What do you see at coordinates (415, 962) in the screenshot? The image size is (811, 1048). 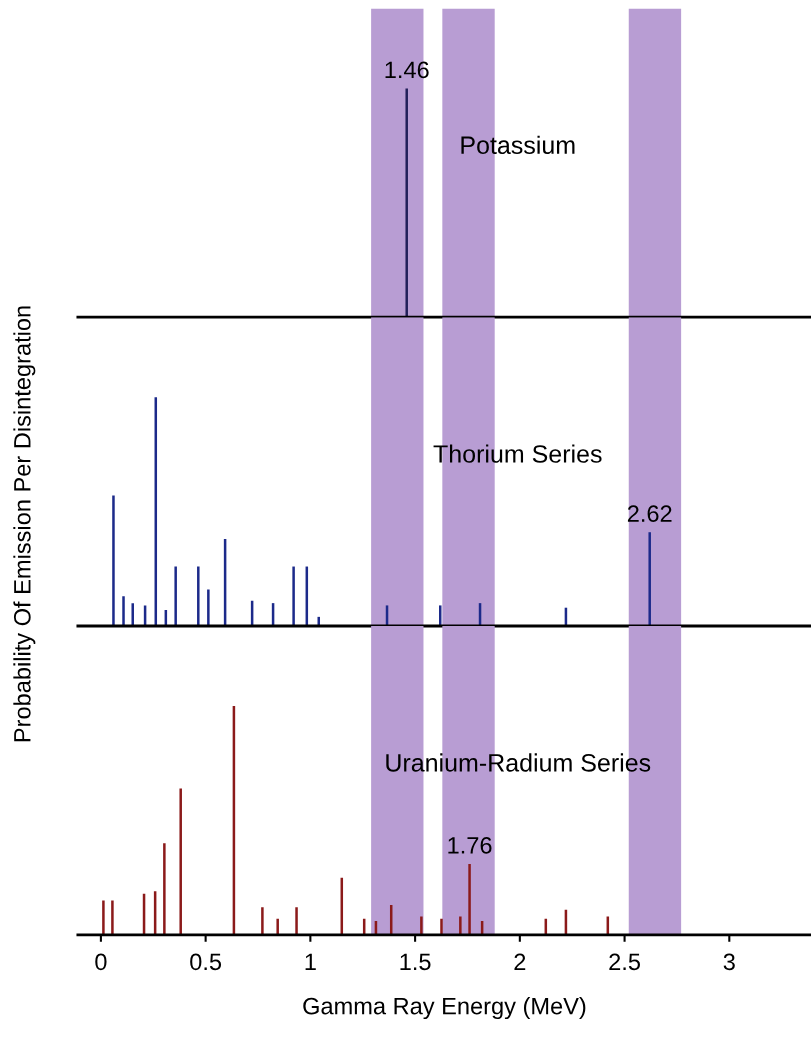 I see `x-tick-label: 1.5` at bounding box center [415, 962].